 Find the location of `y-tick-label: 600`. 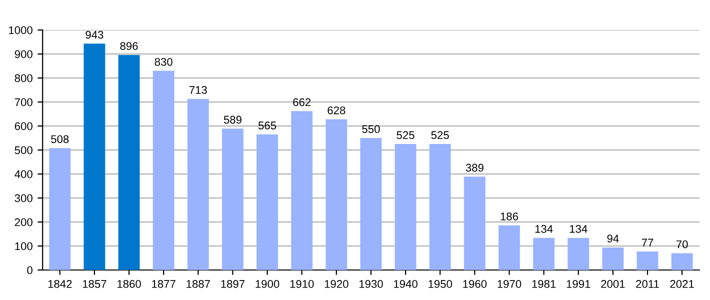

y-tick-label: 600 is located at coordinates (23, 126).